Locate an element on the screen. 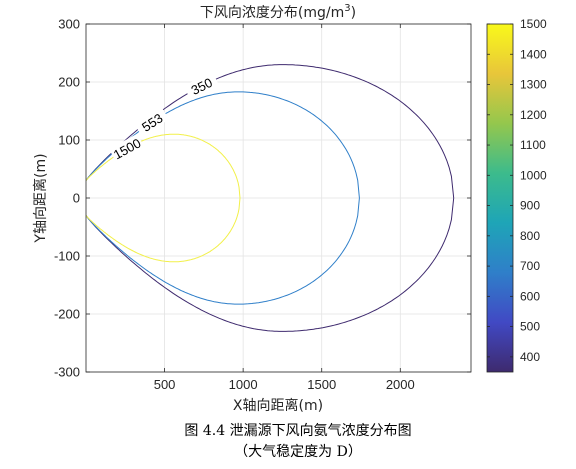  colorbar is located at coordinates (500, 198).